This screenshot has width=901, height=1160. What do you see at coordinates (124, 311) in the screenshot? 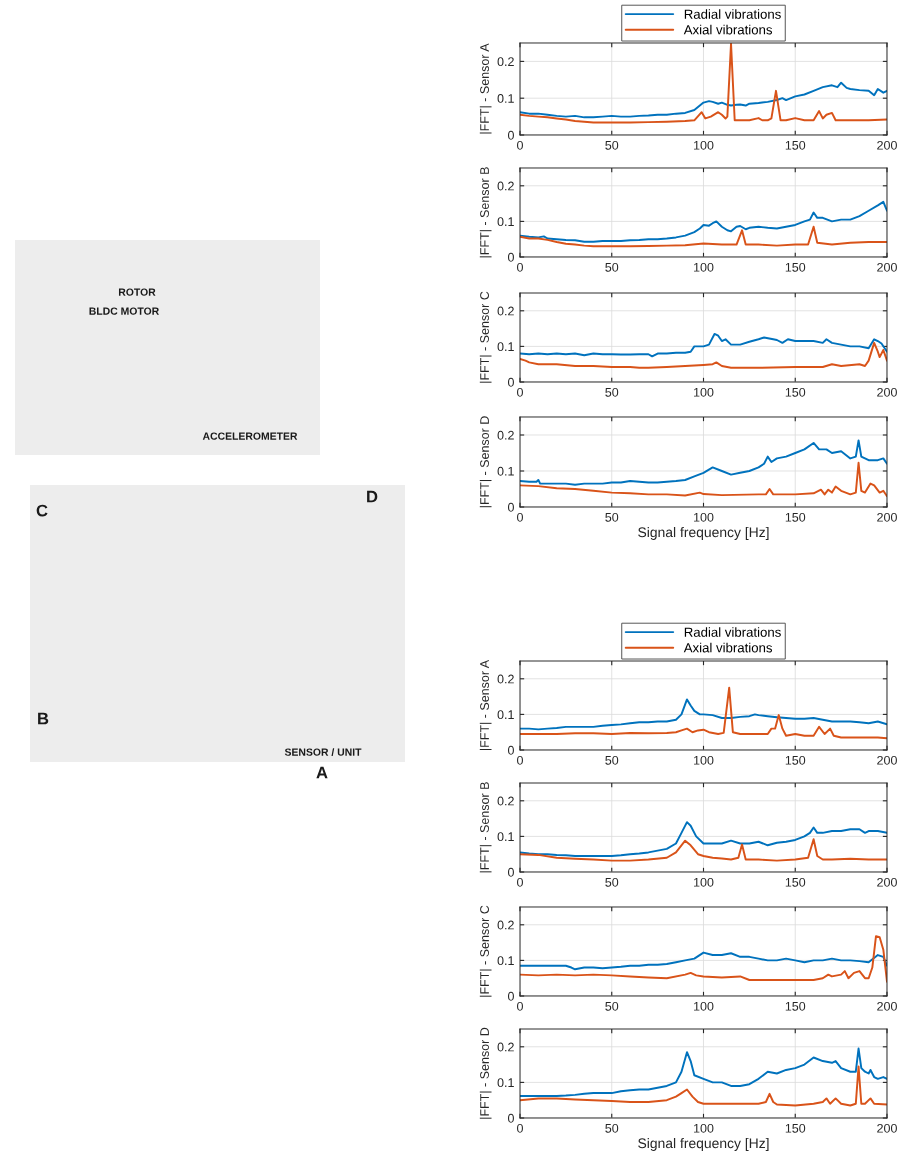
I see `text: BLDC MOTOR` at bounding box center [124, 311].